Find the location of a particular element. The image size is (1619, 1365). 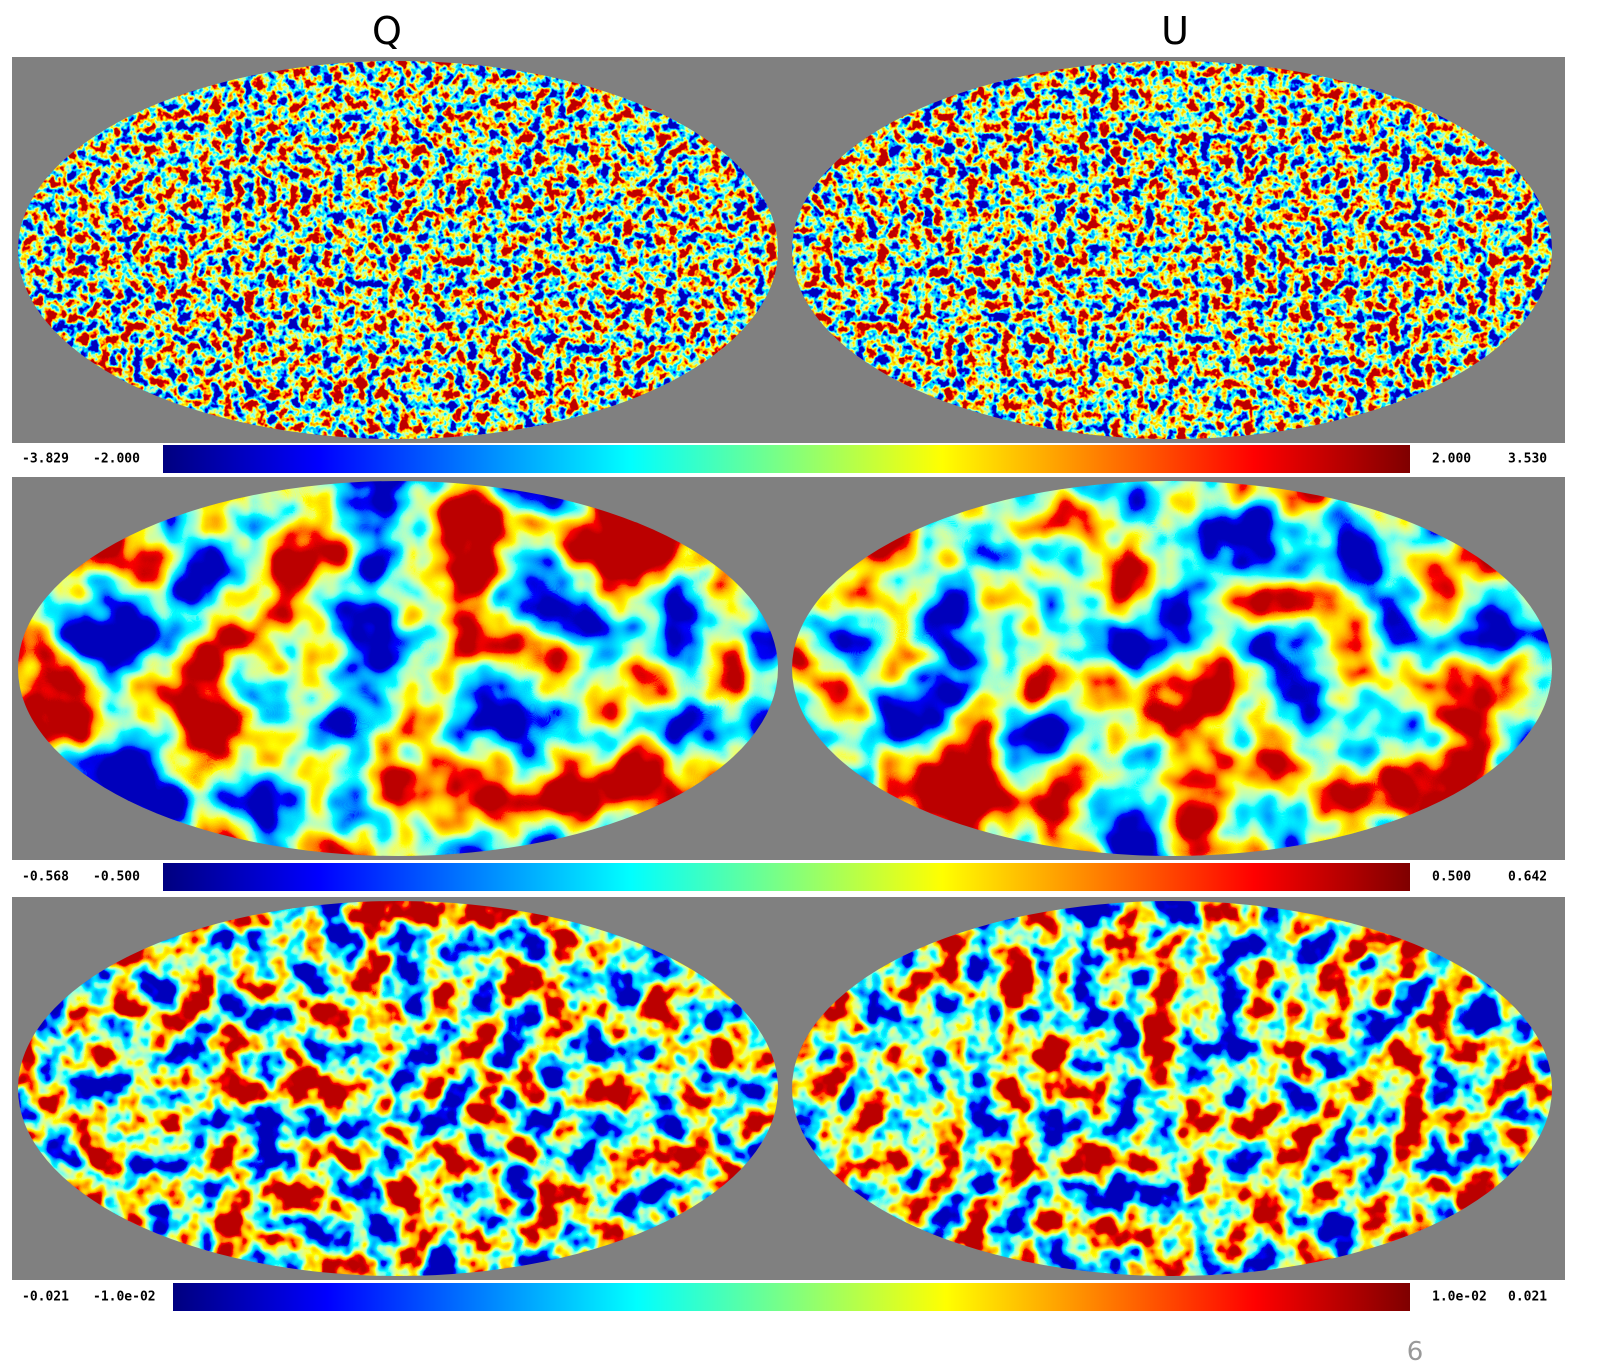

page-number: 6 is located at coordinates (1415, 1351).